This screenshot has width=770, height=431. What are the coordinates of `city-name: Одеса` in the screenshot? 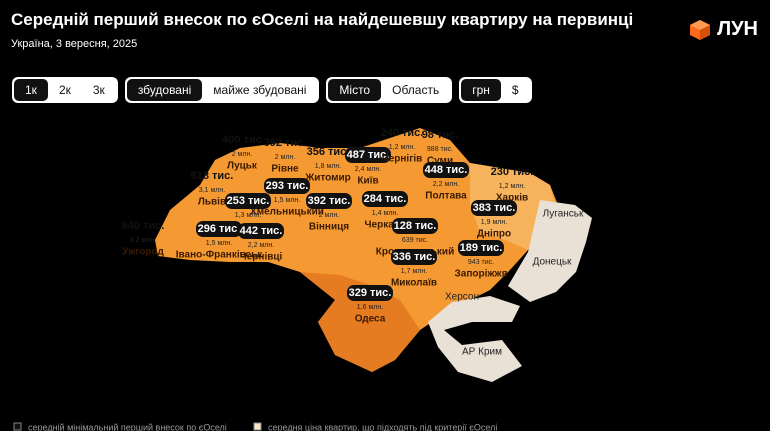 It's located at (370, 319).